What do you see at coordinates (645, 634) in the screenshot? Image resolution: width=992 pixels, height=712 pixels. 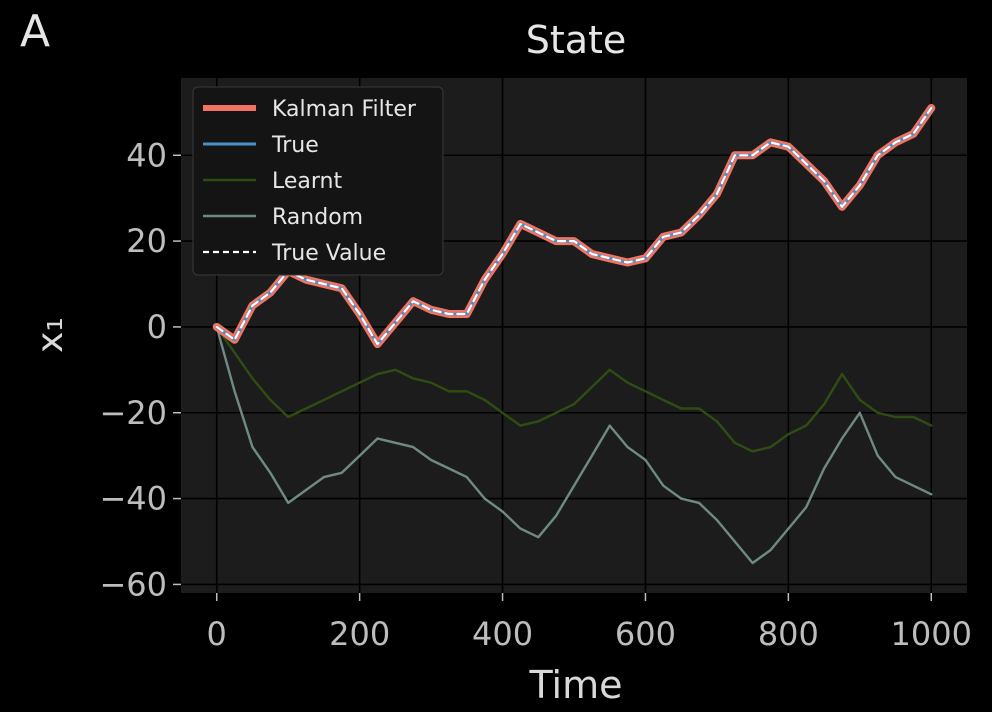 I see `x-tick-label: 600` at bounding box center [645, 634].